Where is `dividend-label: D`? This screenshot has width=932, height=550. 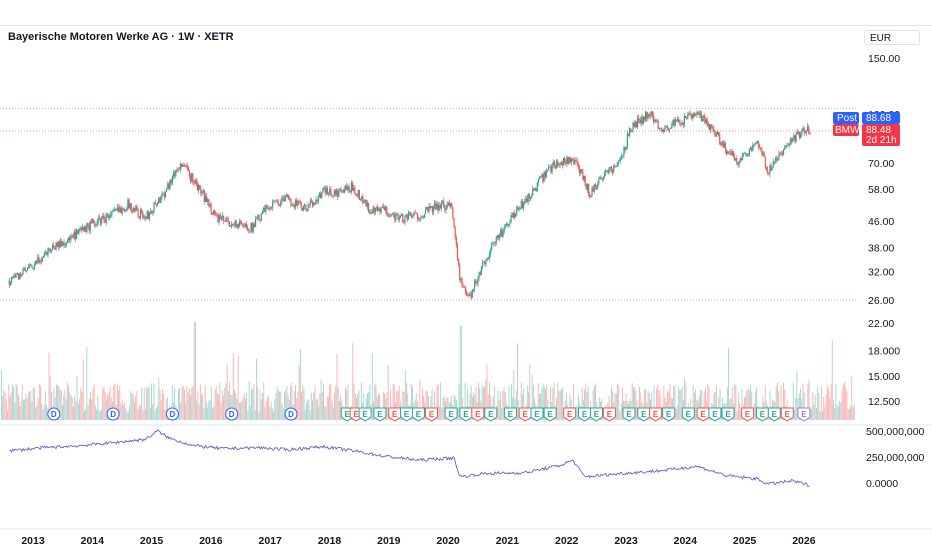 dividend-label: D is located at coordinates (291, 414).